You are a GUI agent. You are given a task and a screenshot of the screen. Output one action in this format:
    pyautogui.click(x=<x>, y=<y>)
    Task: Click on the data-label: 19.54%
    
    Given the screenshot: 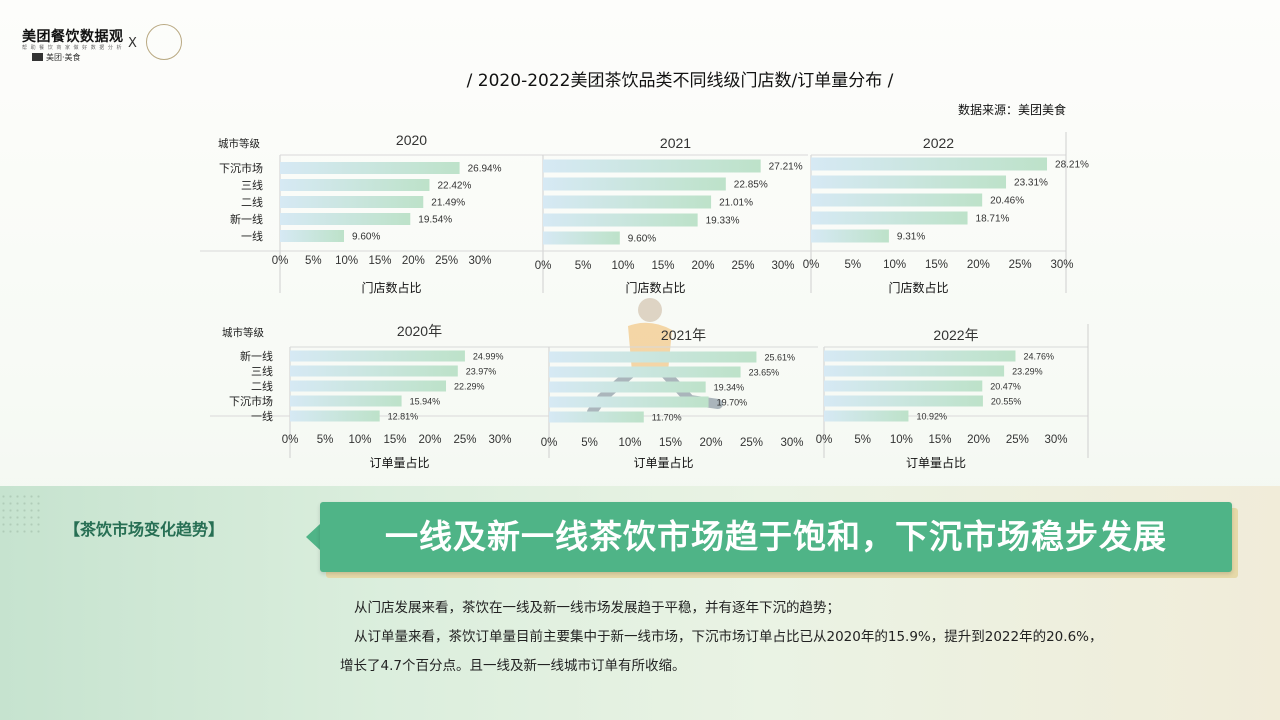 What is the action you would take?
    pyautogui.click(x=435, y=220)
    